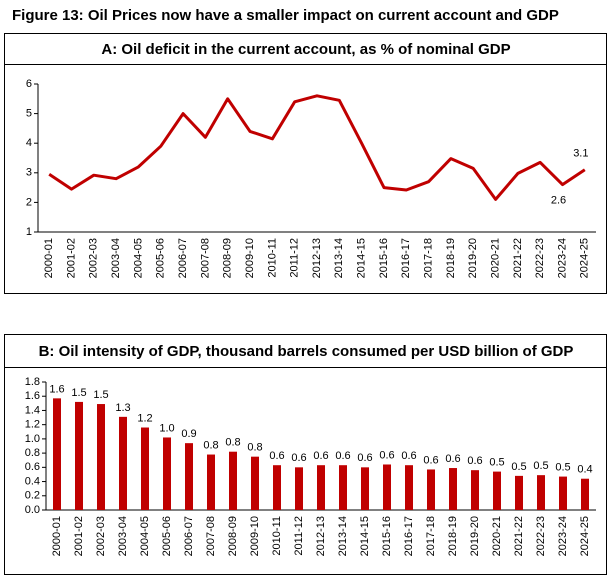  I want to click on data-label: 0.9, so click(188, 434).